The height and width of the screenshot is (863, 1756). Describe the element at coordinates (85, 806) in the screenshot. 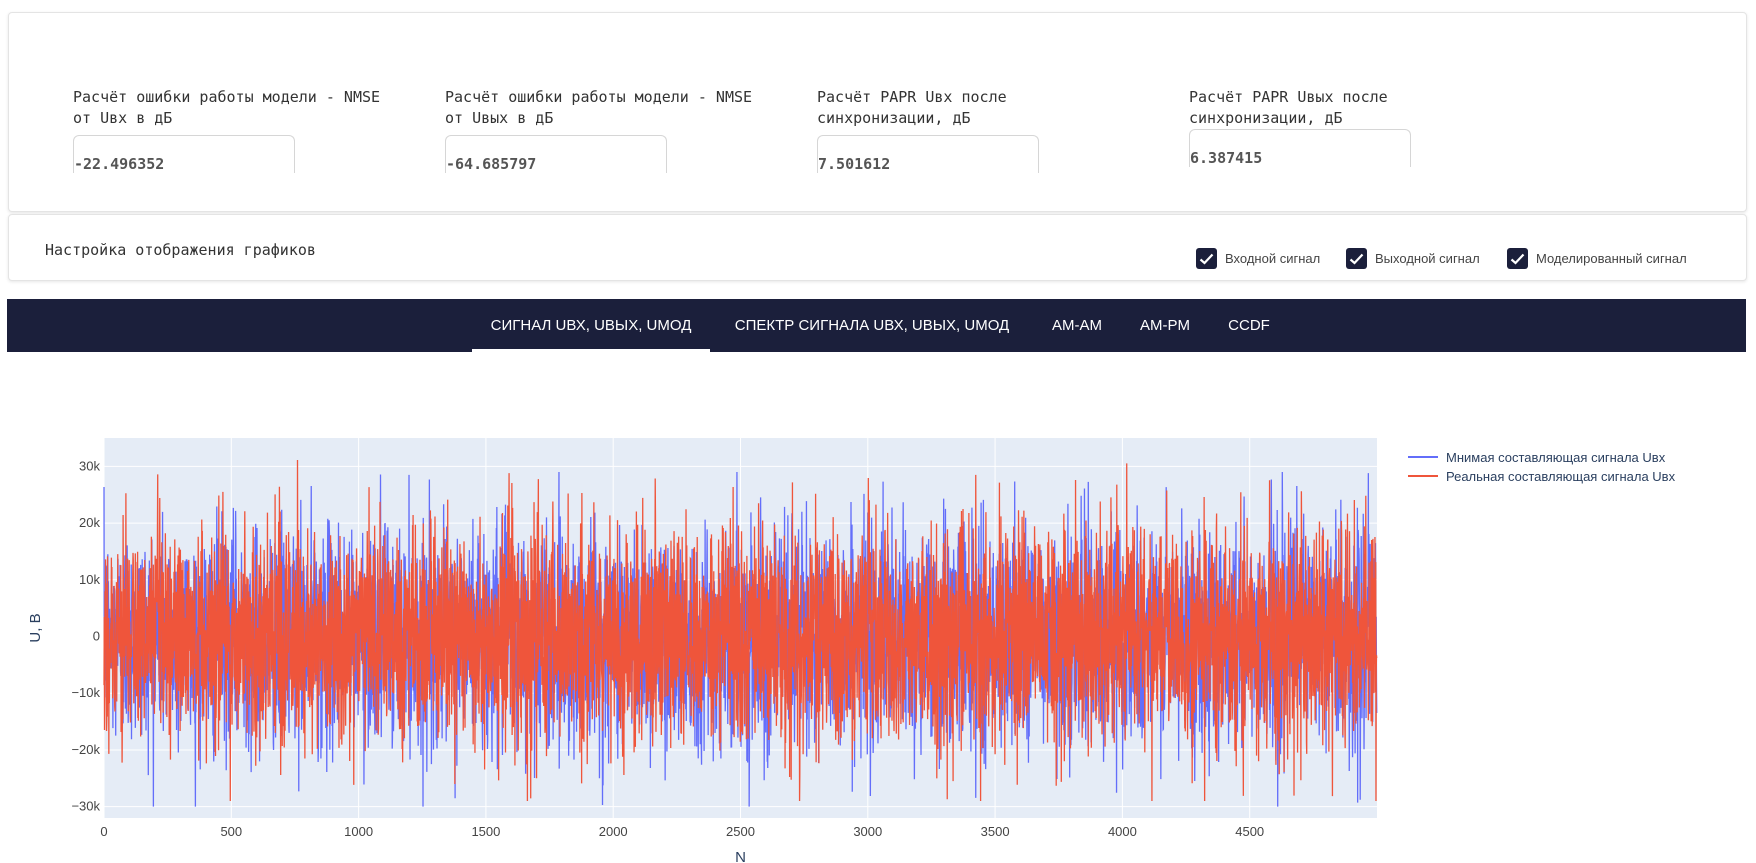

I see `y-tick-label: −30k` at that location.